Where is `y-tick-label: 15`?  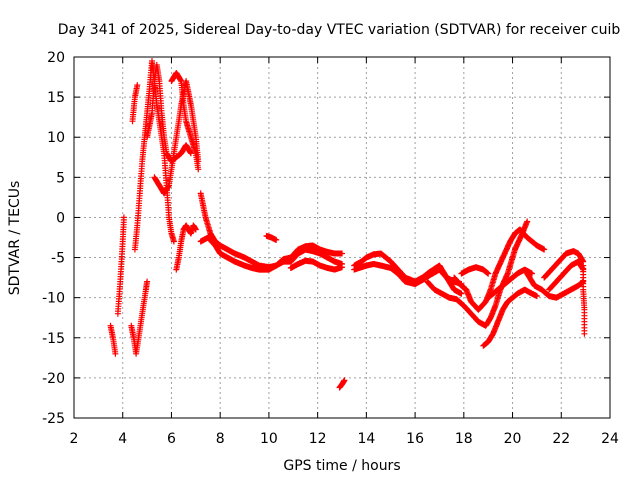
y-tick-label: 15 is located at coordinates (56, 98).